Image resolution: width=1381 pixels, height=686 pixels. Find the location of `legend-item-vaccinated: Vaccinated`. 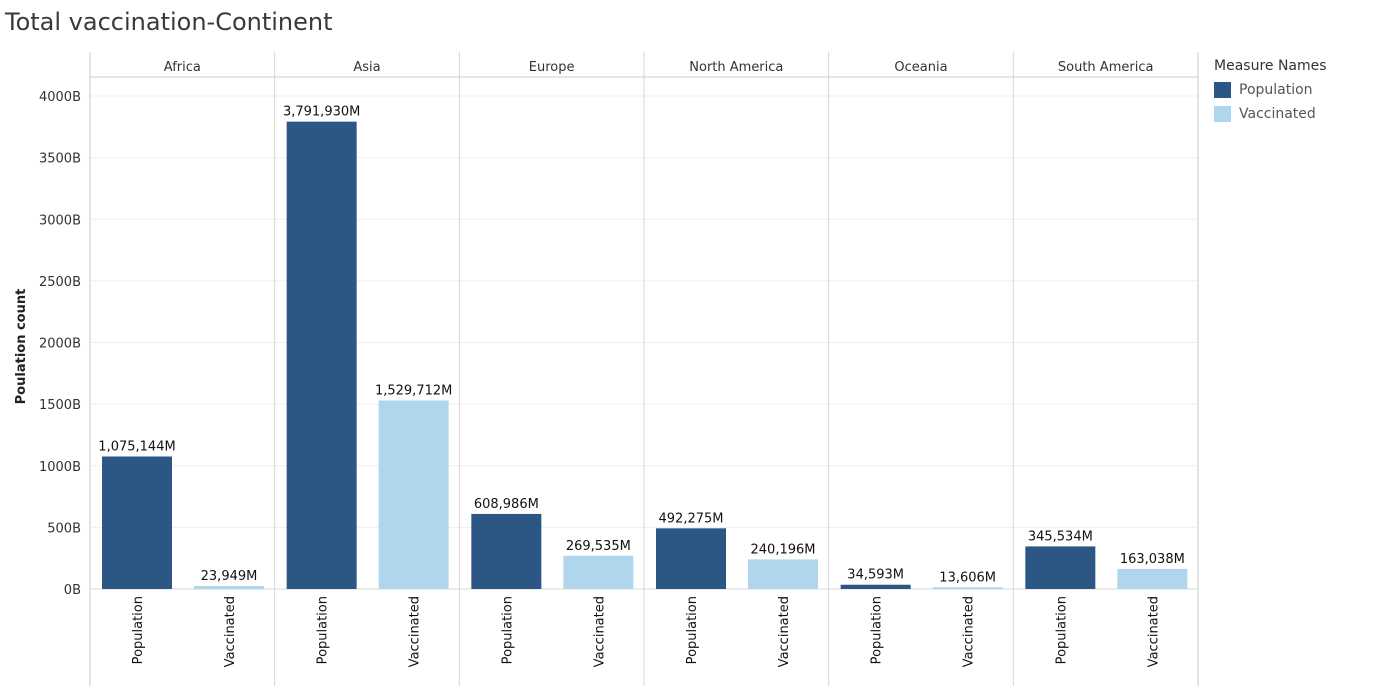

legend-item-vaccinated: Vaccinated is located at coordinates (1270, 114).